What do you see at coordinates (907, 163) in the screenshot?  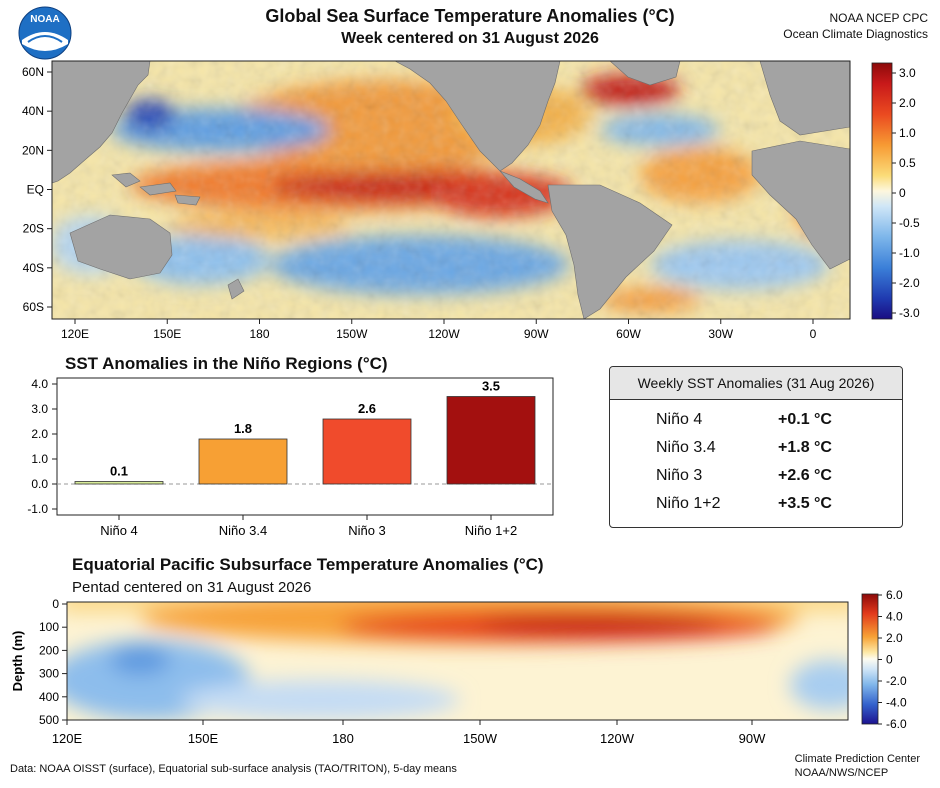 I see `sst-colorbar-tick-label: 0.5` at bounding box center [907, 163].